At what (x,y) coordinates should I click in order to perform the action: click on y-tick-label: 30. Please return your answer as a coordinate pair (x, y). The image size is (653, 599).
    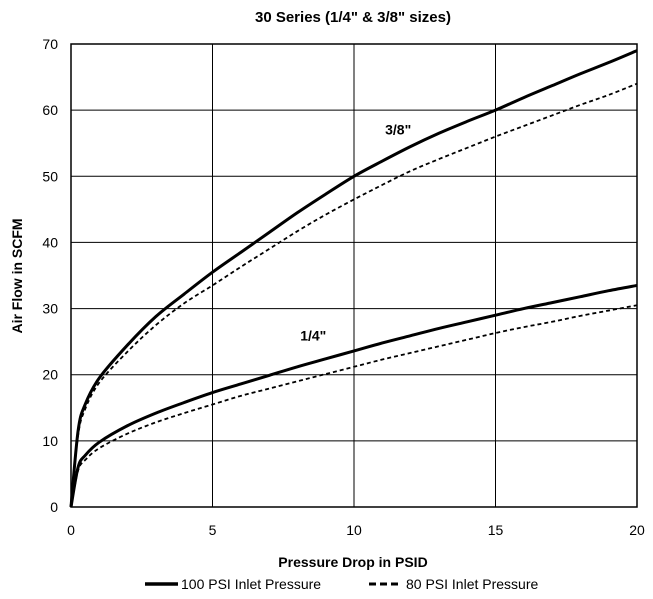
    Looking at the image, I should click on (50, 309).